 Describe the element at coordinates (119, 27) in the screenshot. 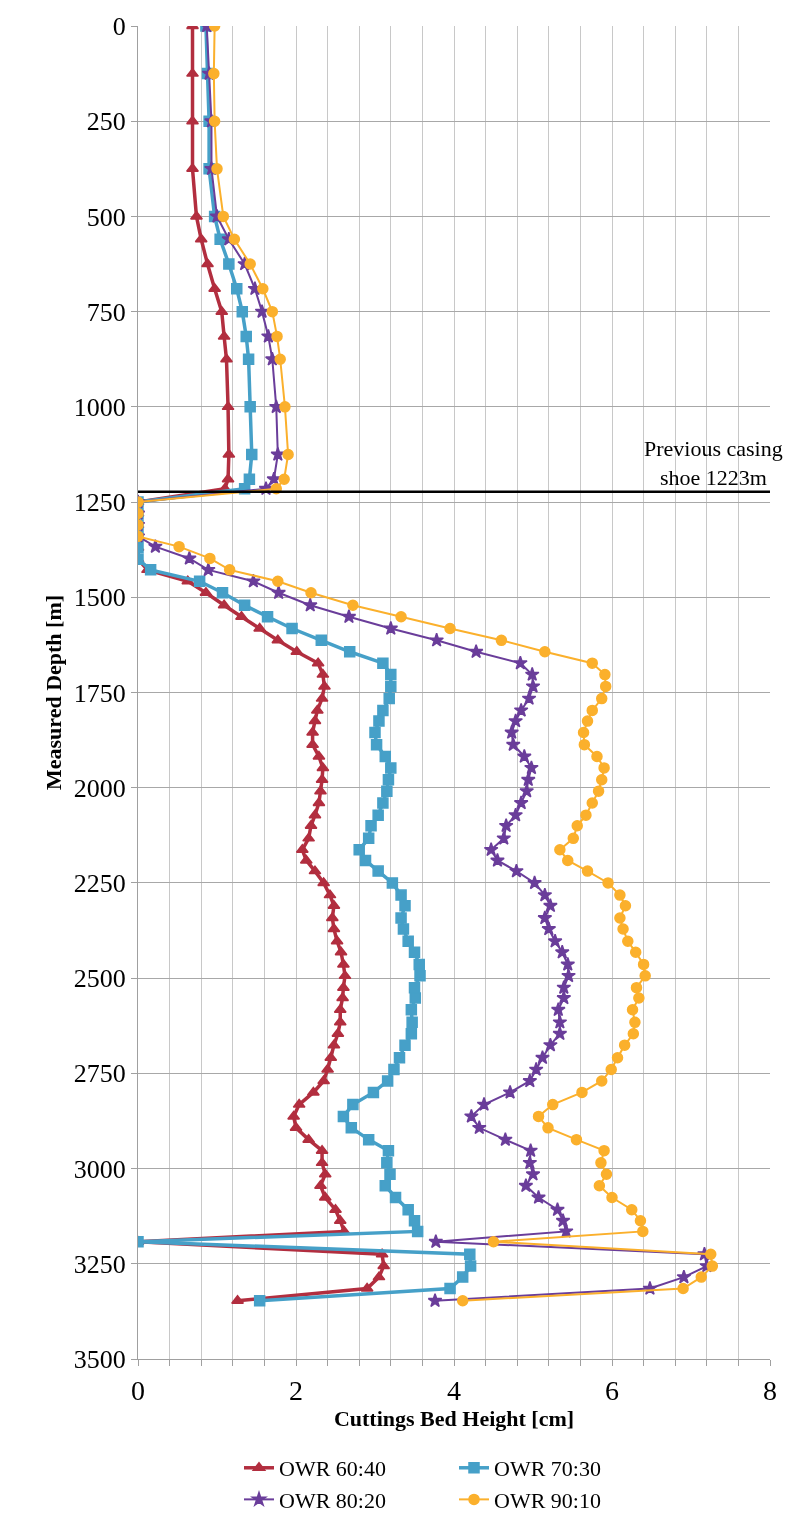

I see `y-tick-label: 0` at that location.